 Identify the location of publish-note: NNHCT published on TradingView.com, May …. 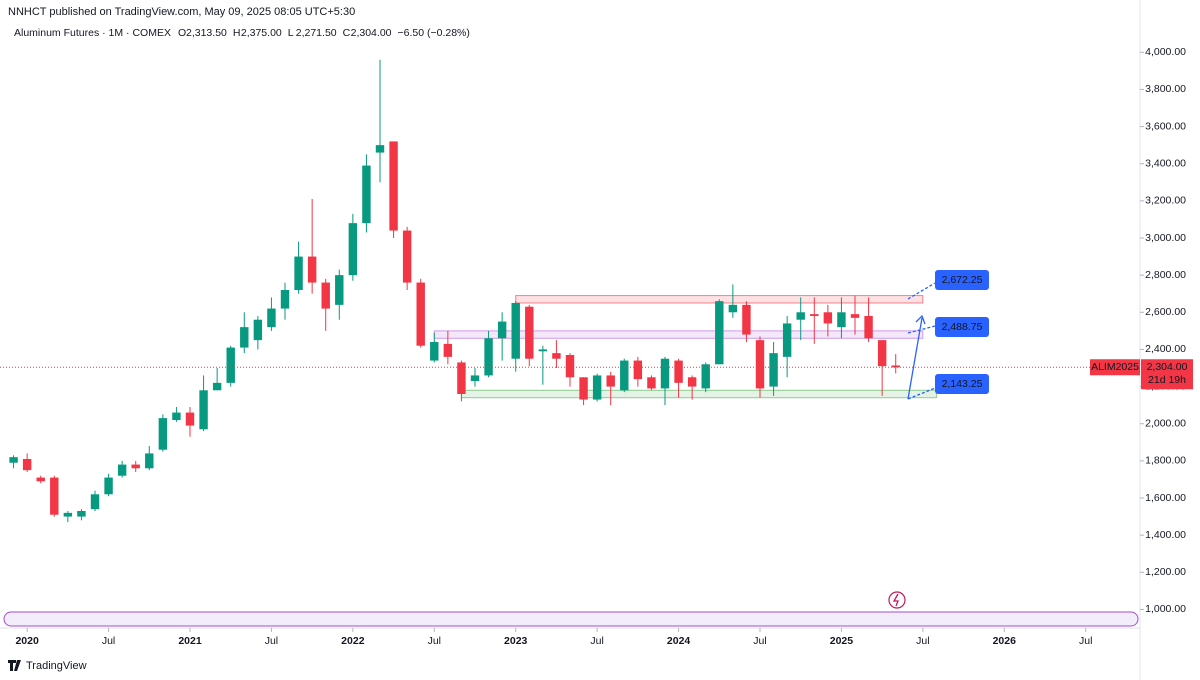
(181, 12).